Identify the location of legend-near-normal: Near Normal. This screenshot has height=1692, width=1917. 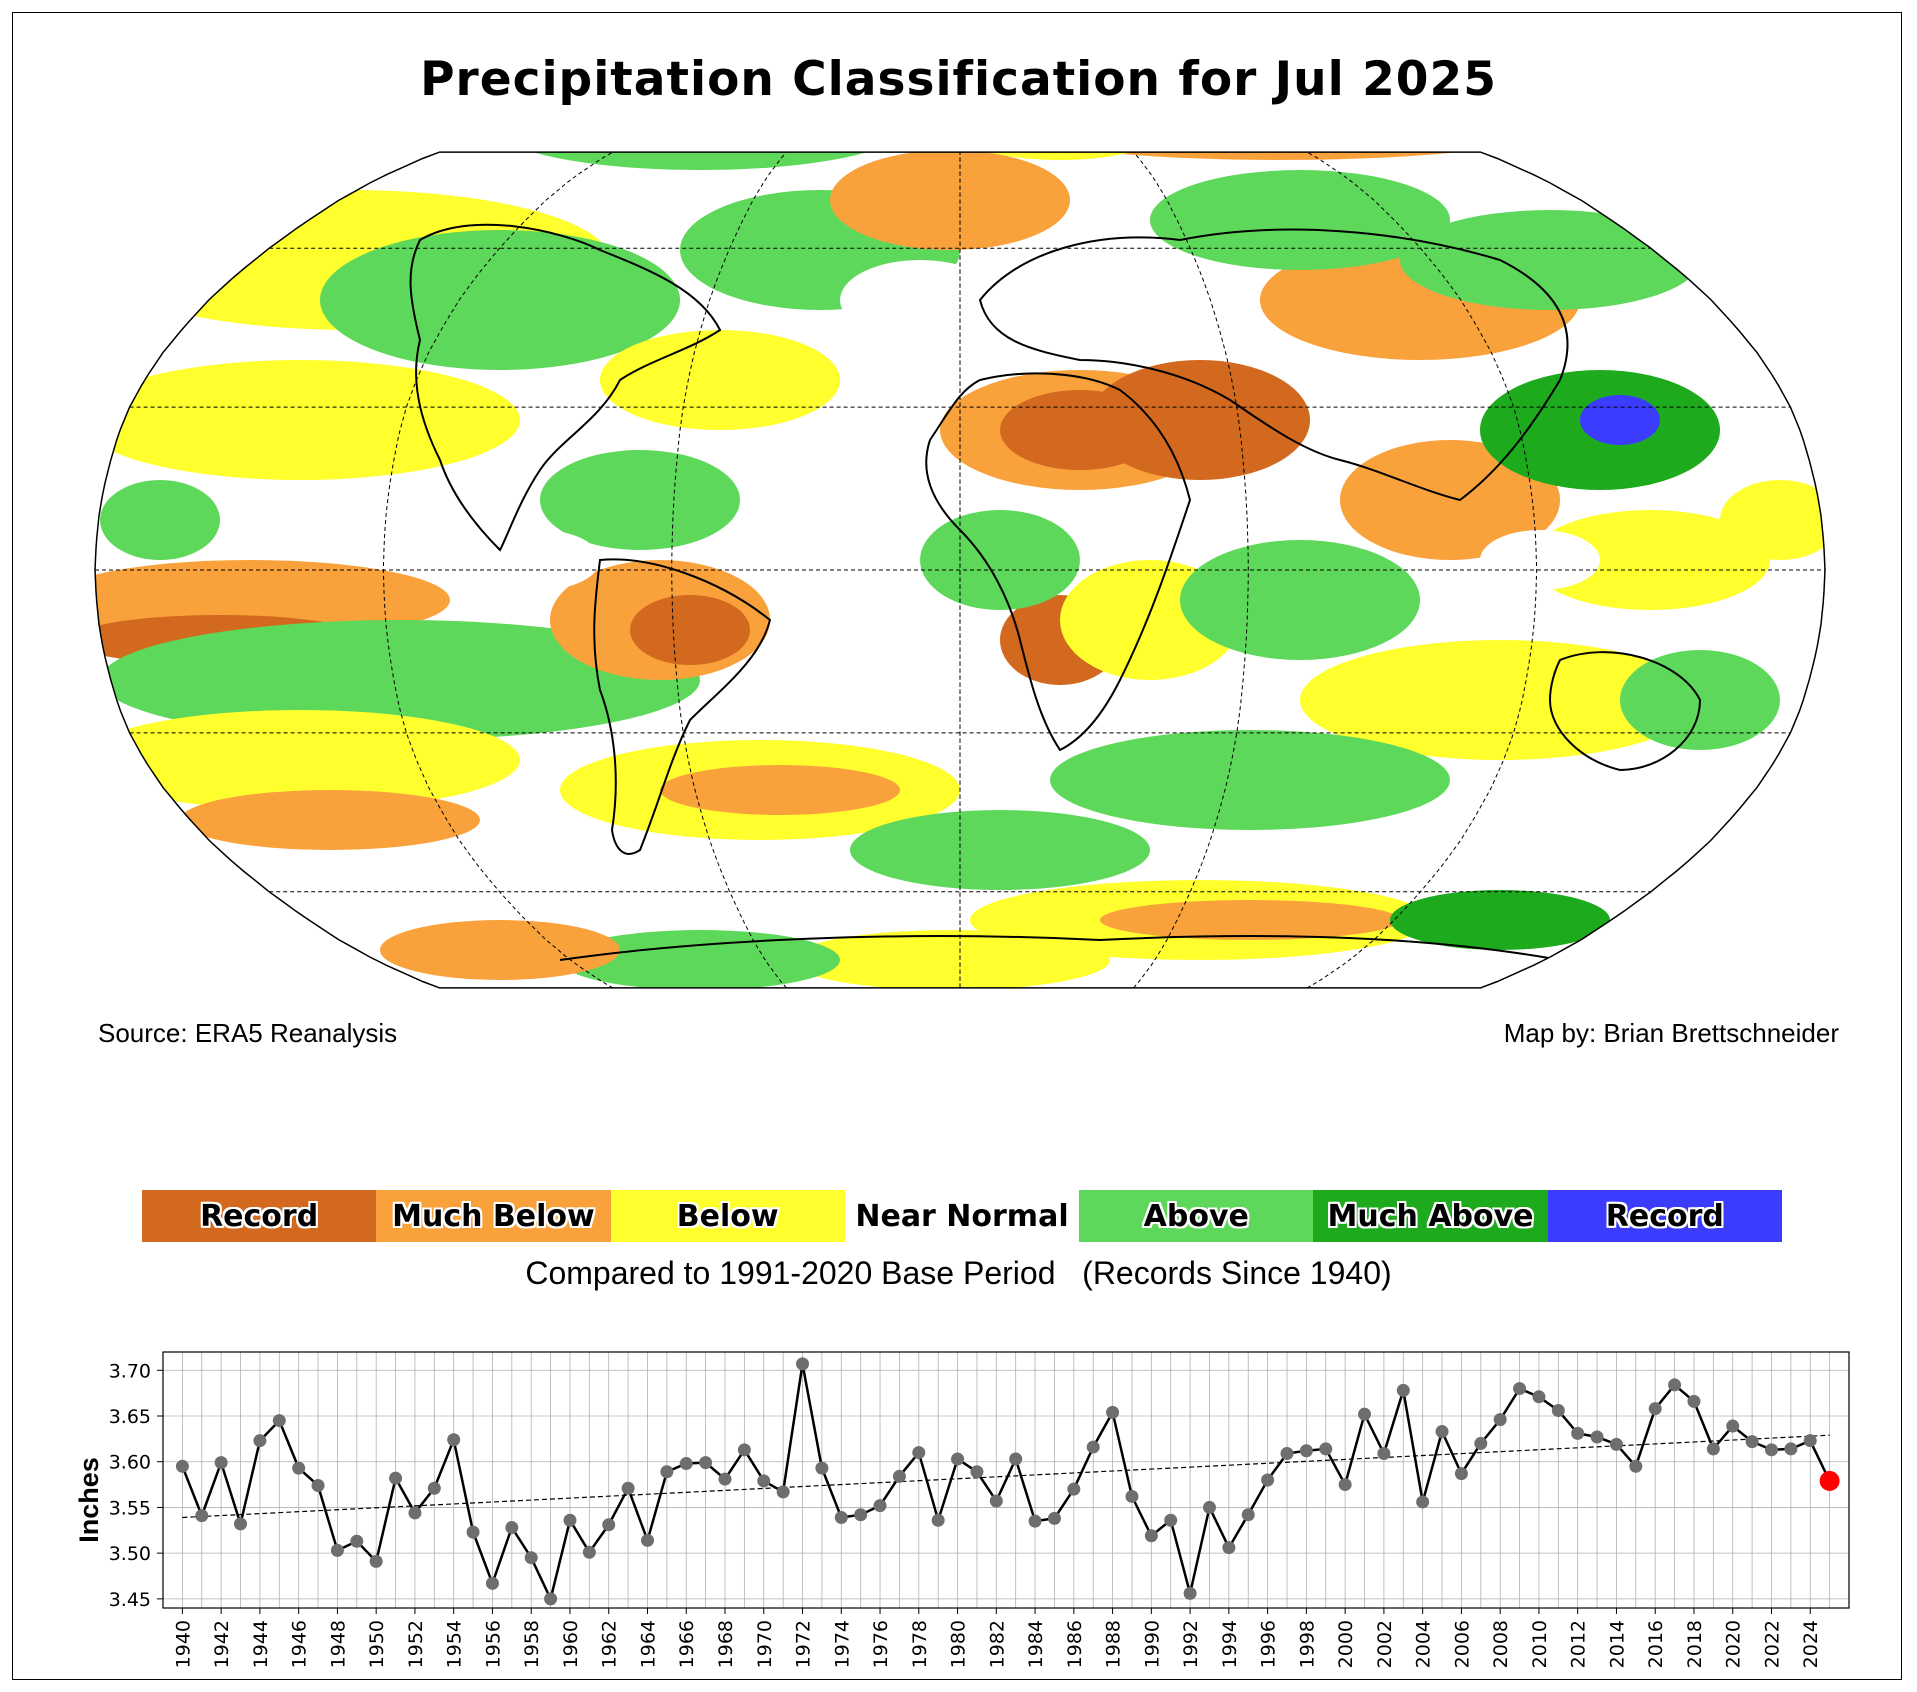
(962, 1216).